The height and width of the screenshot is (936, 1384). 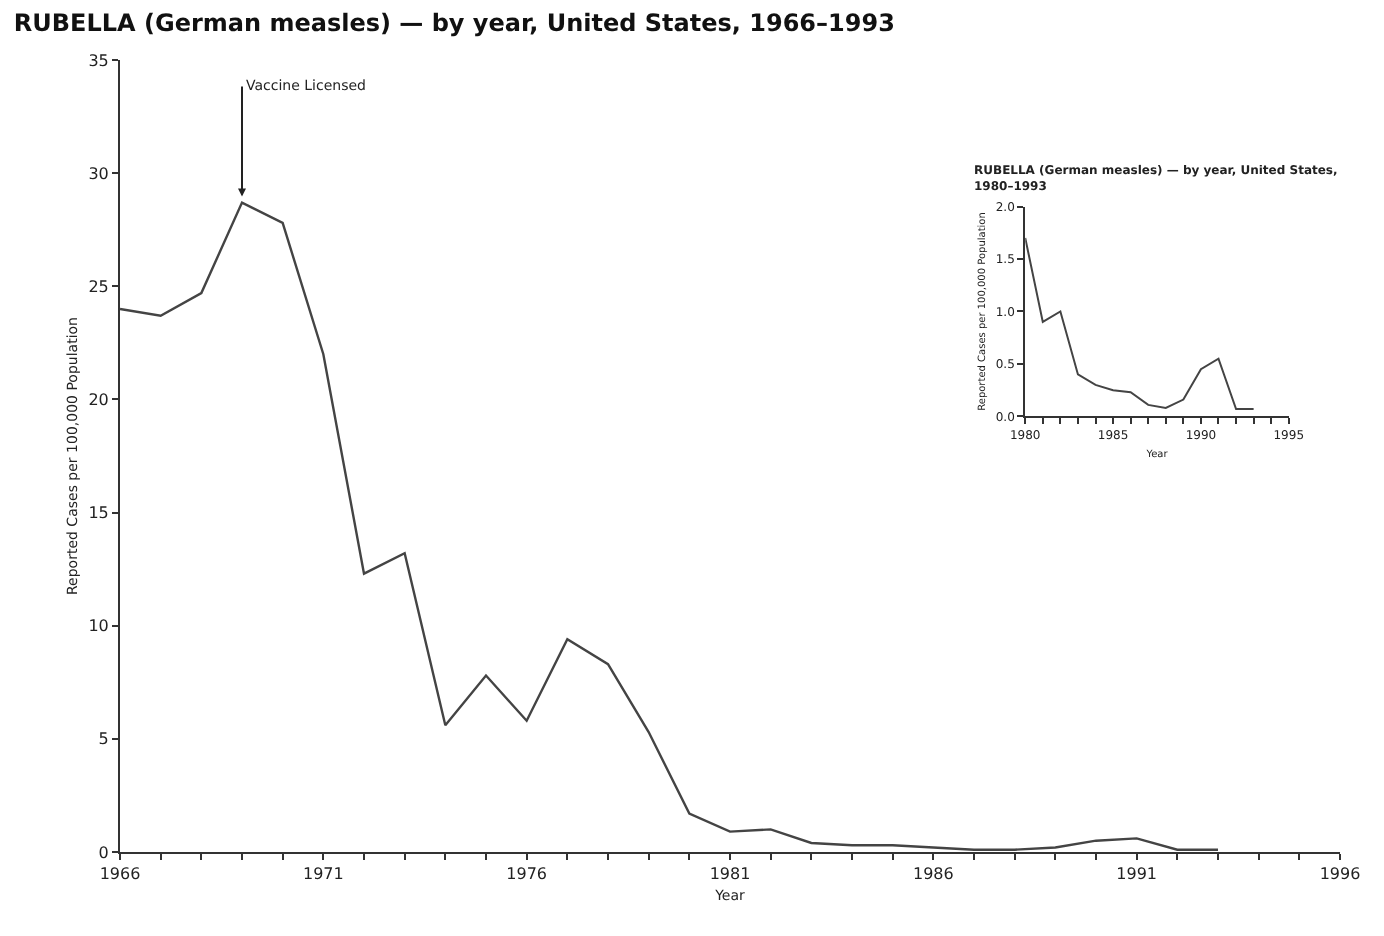 I want to click on y-tick-label: 10, so click(x=98, y=626).